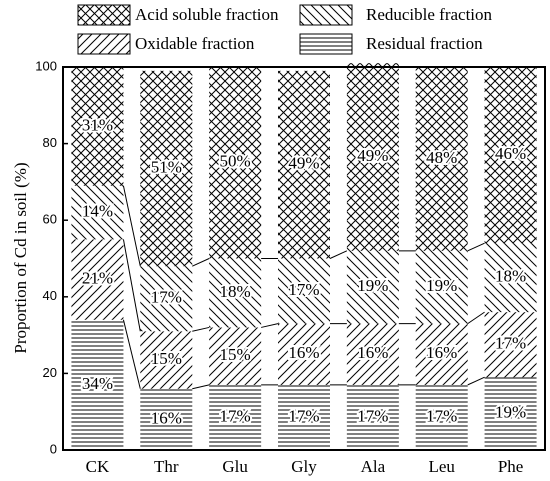  What do you see at coordinates (424, 43) in the screenshot?
I see `legend-label: Residual fraction` at bounding box center [424, 43].